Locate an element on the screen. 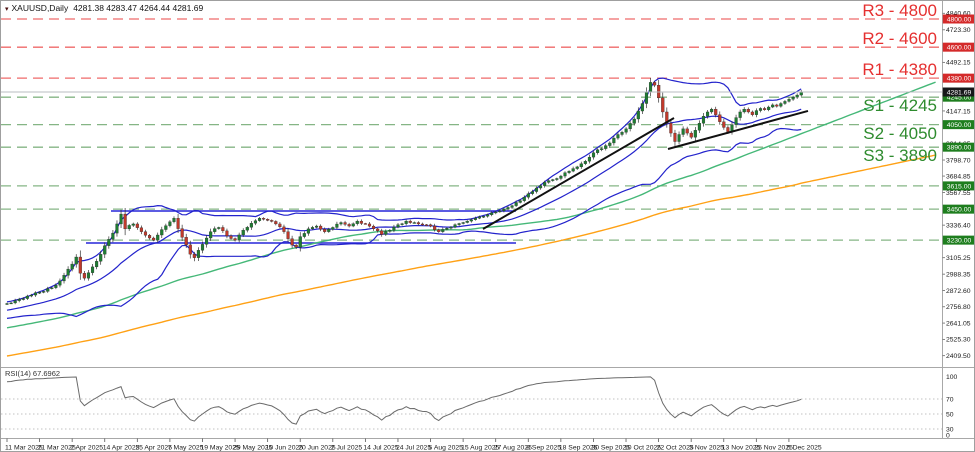  support-badge is located at coordinates (958, 97).